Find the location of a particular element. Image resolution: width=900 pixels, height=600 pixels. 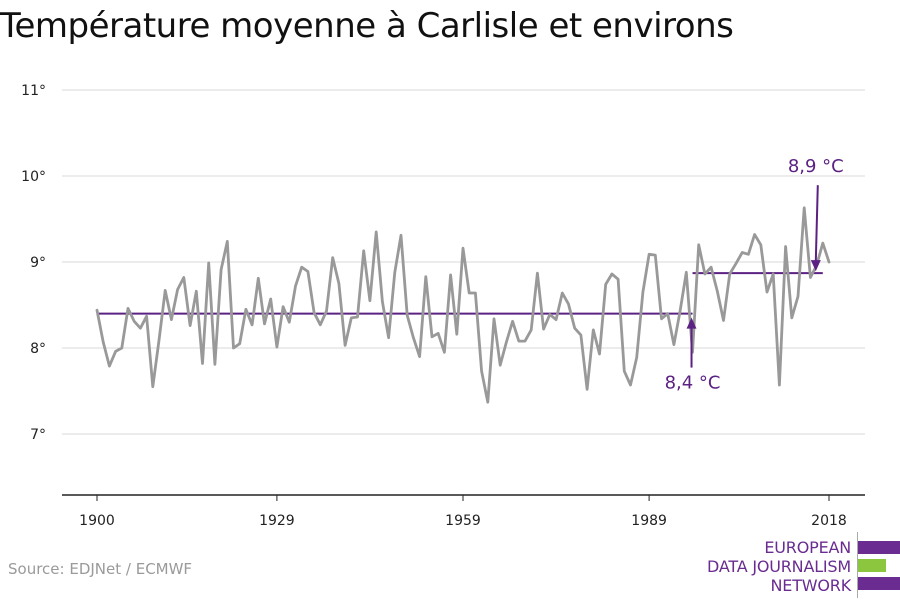

x-tick-label: 1900 is located at coordinates (97, 521).